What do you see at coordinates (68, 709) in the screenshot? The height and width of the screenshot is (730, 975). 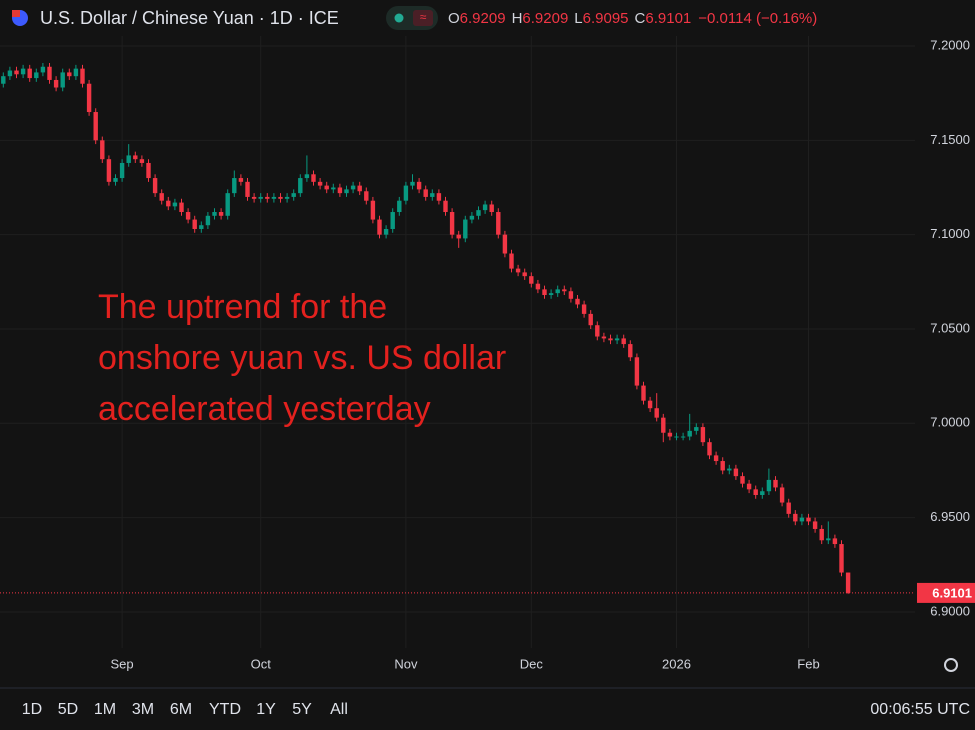 I see `range-button: 5D` at bounding box center [68, 709].